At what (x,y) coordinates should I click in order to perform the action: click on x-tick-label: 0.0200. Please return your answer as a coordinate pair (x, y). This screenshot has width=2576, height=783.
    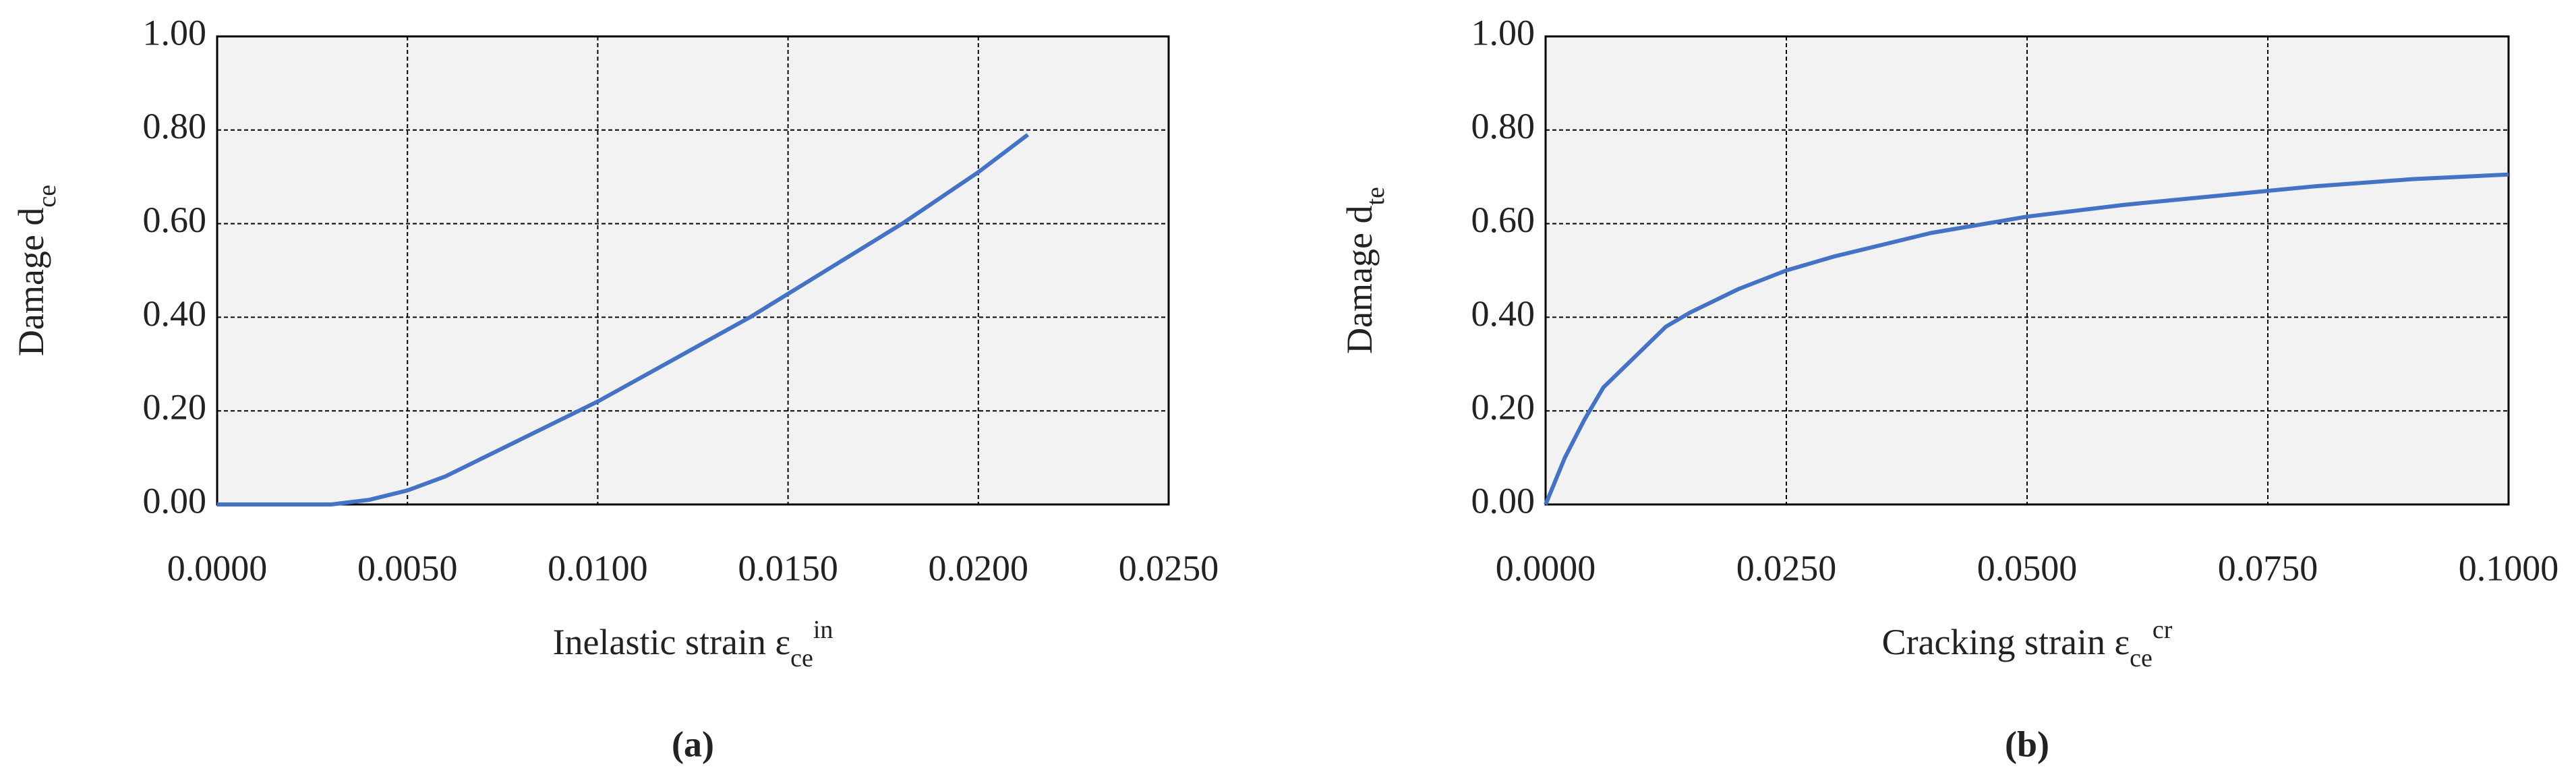
    Looking at the image, I should click on (979, 568).